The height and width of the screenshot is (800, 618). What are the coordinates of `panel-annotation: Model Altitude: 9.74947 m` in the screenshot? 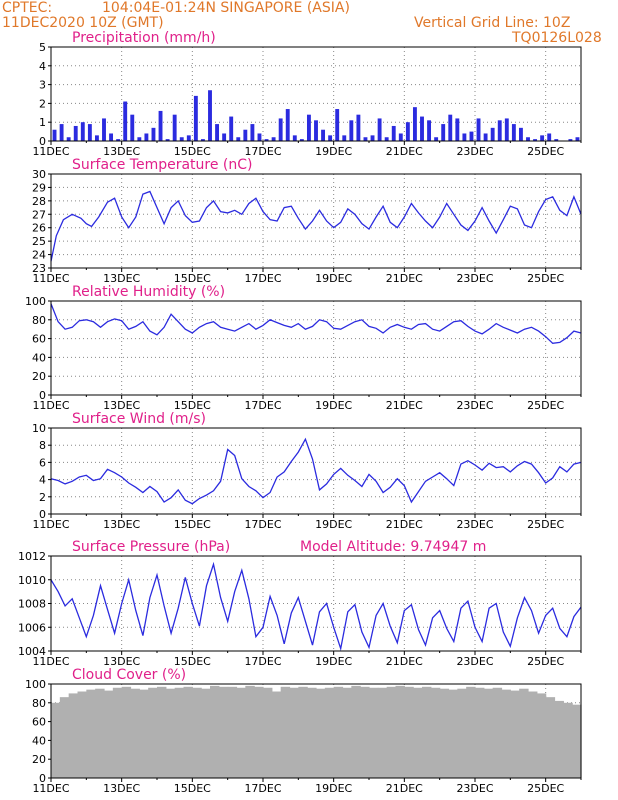 It's located at (393, 547).